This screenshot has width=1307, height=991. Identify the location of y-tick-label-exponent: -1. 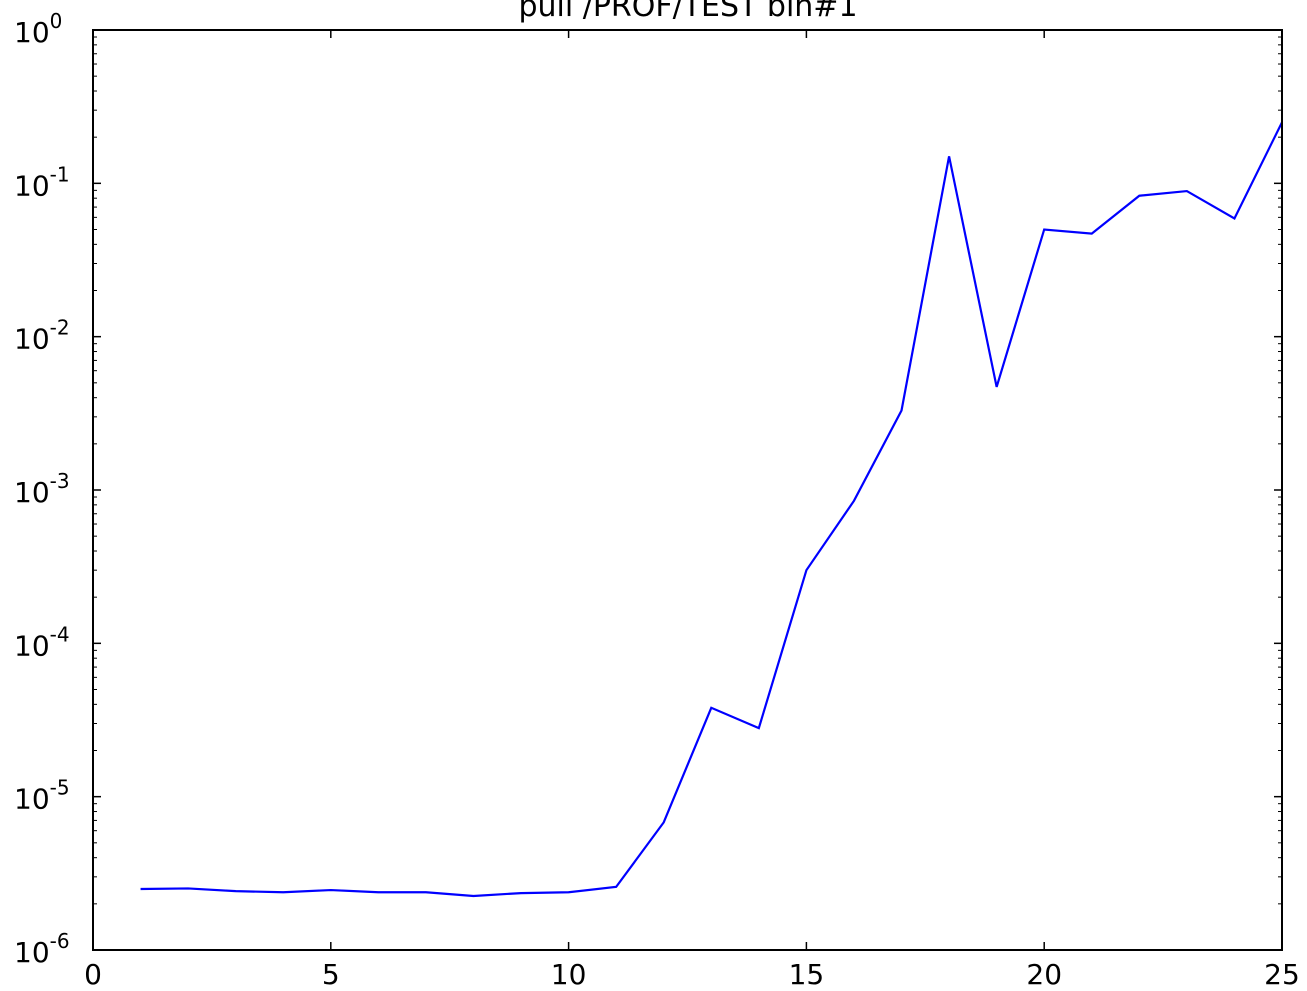
(60, 174).